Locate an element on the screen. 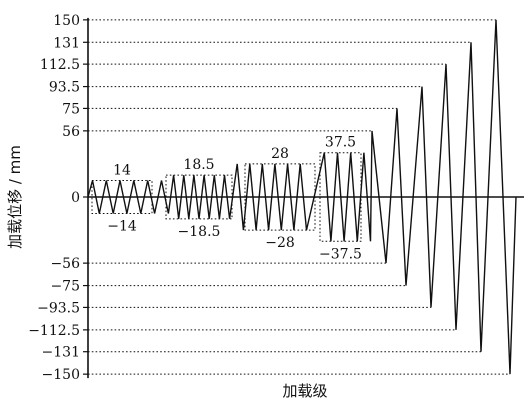 The image size is (530, 401). y-tick-label: 150 is located at coordinates (66, 21).